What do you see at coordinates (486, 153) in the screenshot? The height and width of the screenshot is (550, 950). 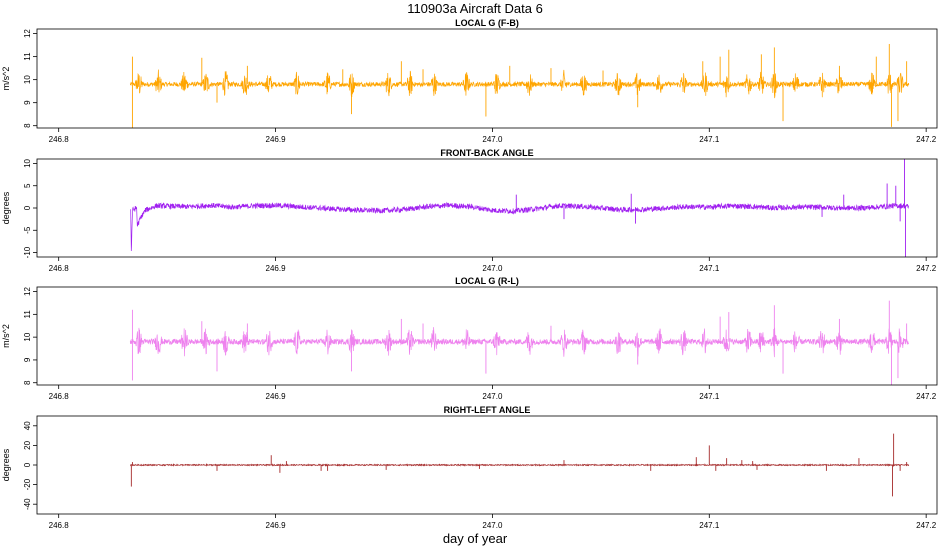 I see `panel-title: FRONT-BACK ANGLE` at bounding box center [486, 153].